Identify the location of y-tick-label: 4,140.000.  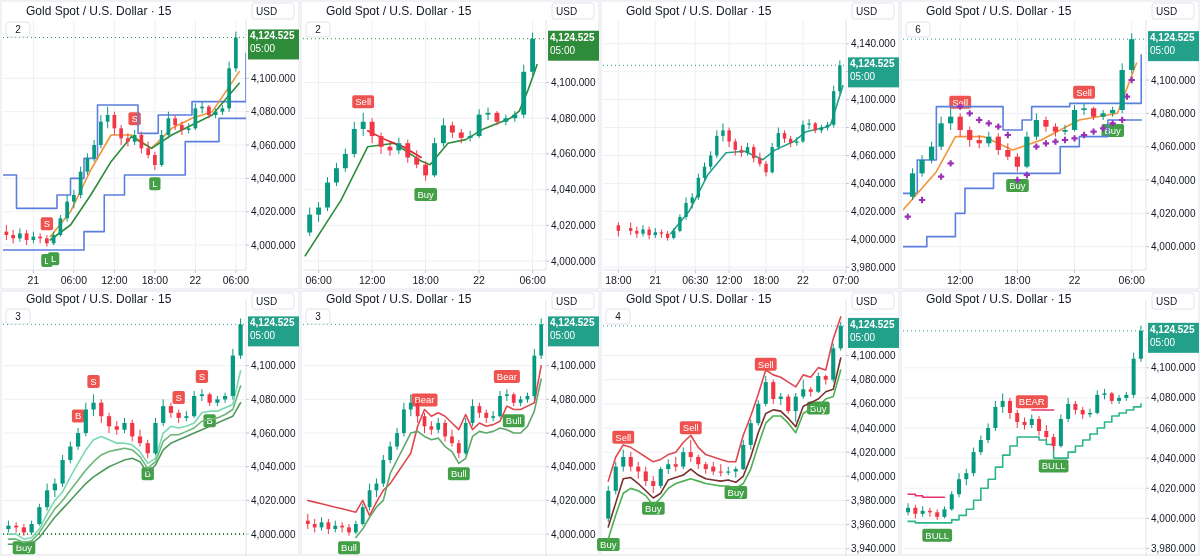
(873, 44).